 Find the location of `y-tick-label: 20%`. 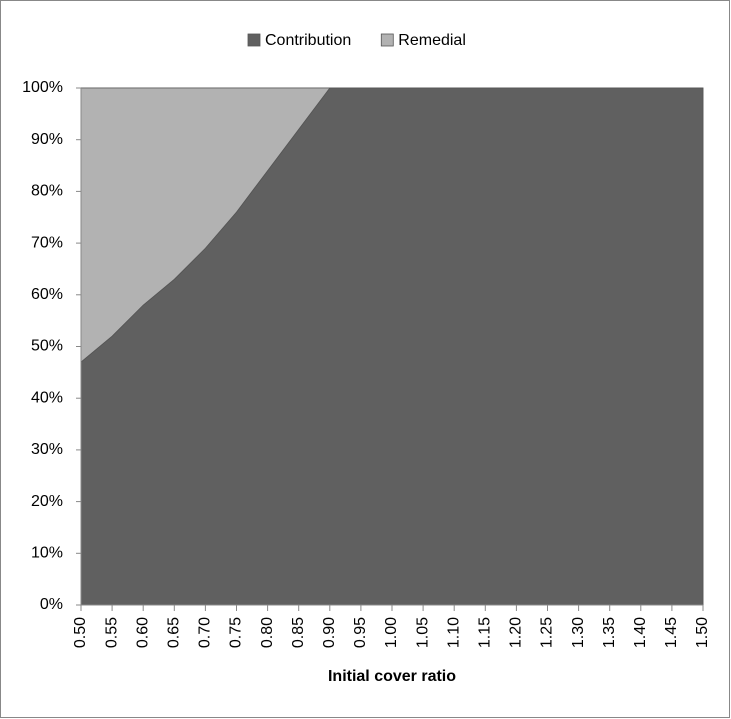

y-tick-label: 20% is located at coordinates (47, 501).